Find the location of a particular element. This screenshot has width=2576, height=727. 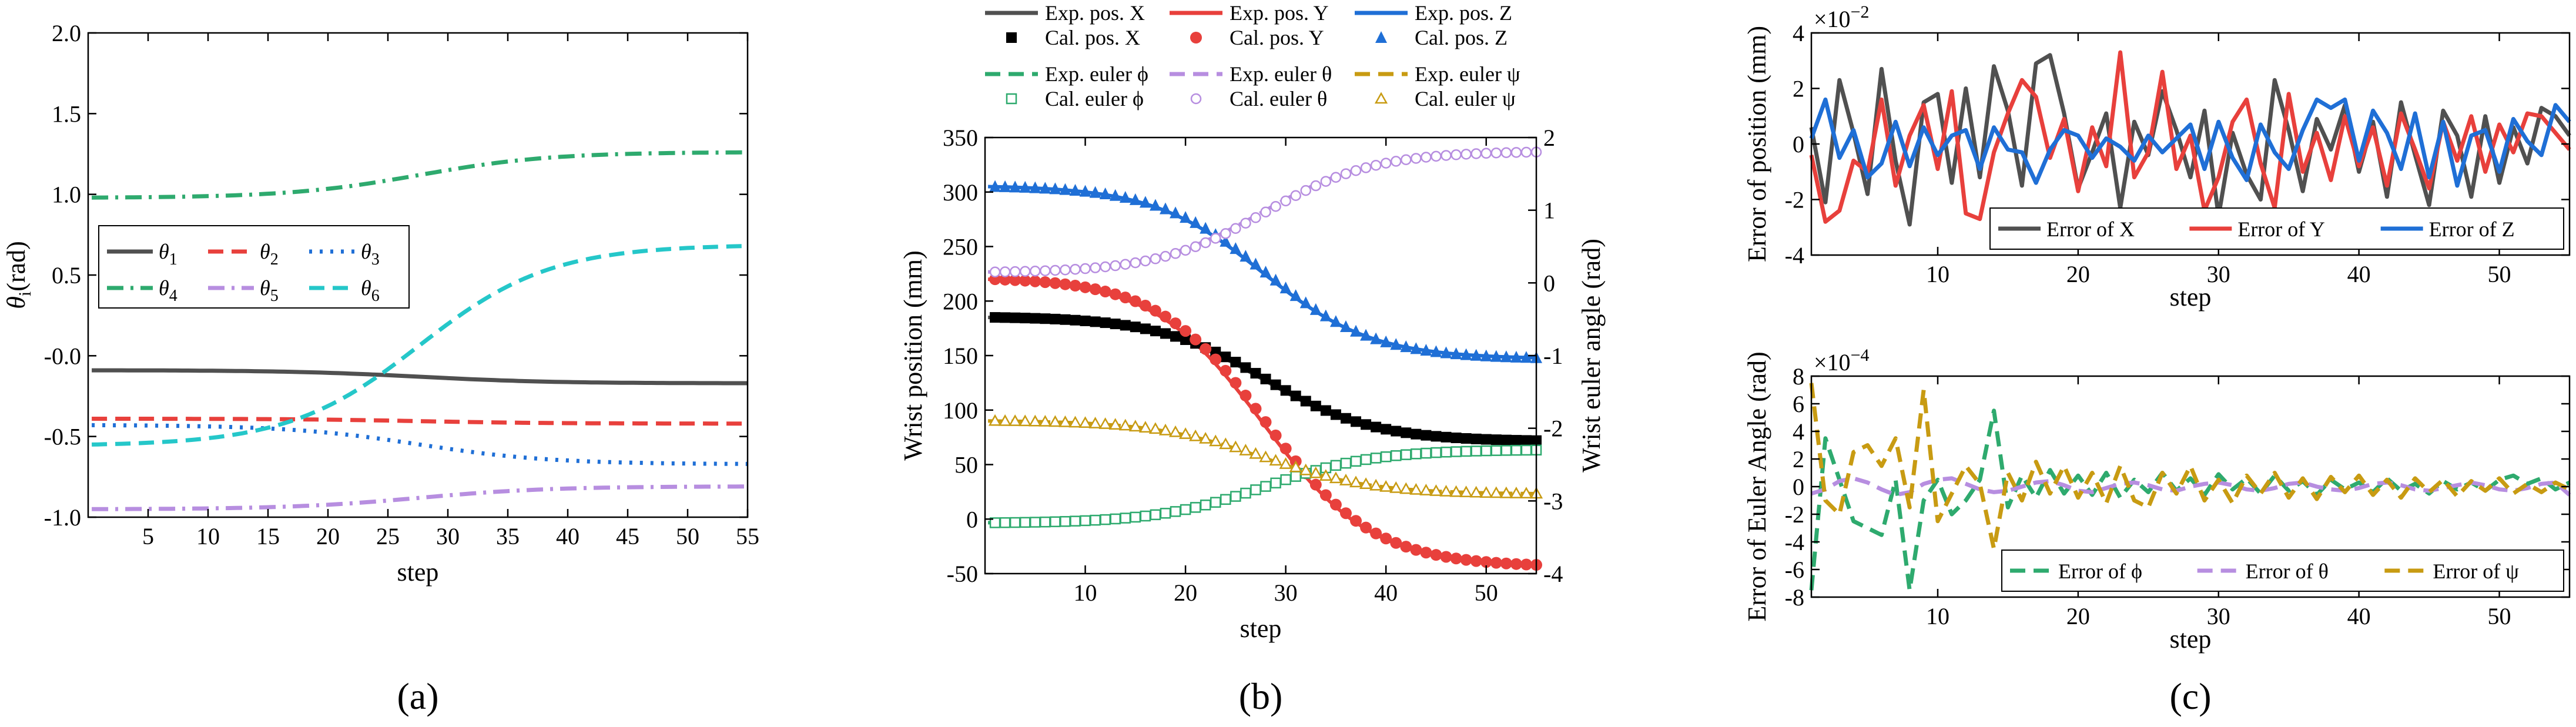

panel-label-a: (a) is located at coordinates (417, 696).